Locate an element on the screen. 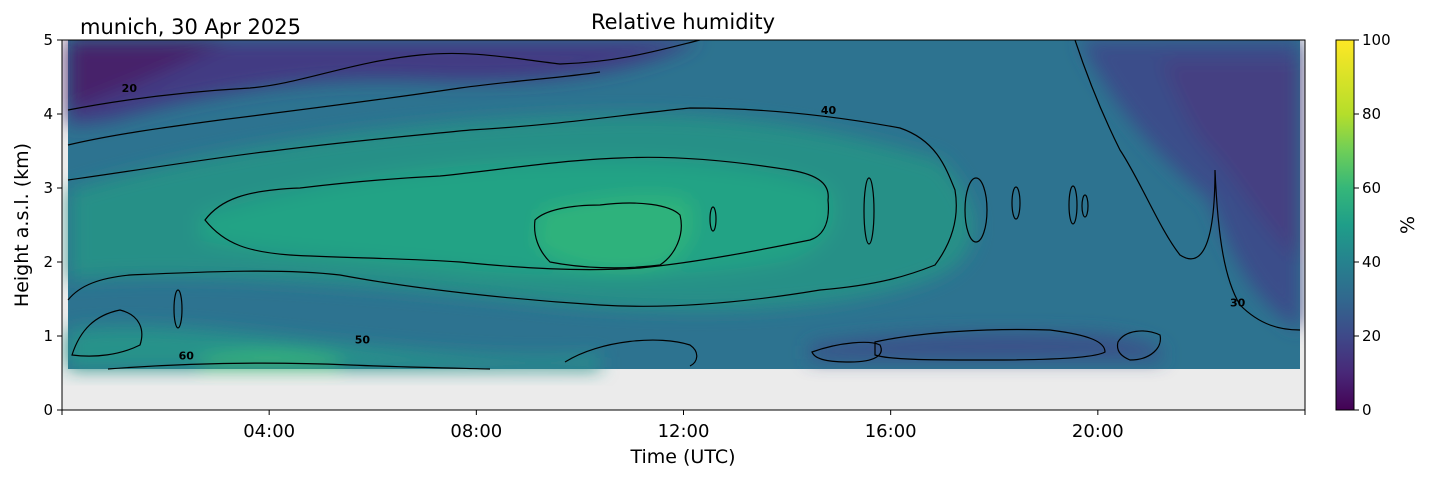  dry-right-core-region is located at coordinates (1230, 160).